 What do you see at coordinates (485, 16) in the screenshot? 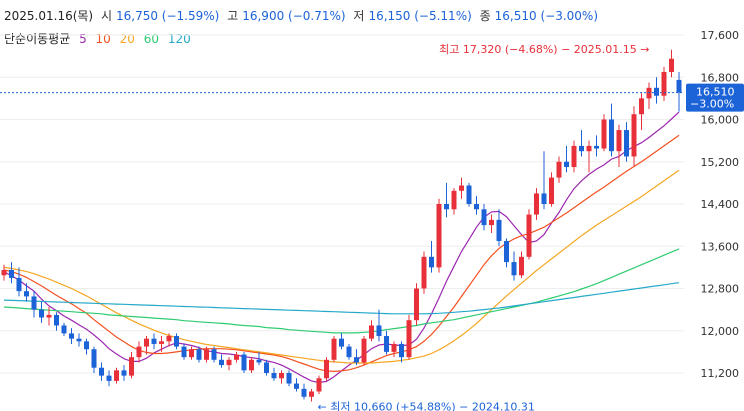
I see `close-label: 종` at bounding box center [485, 16].